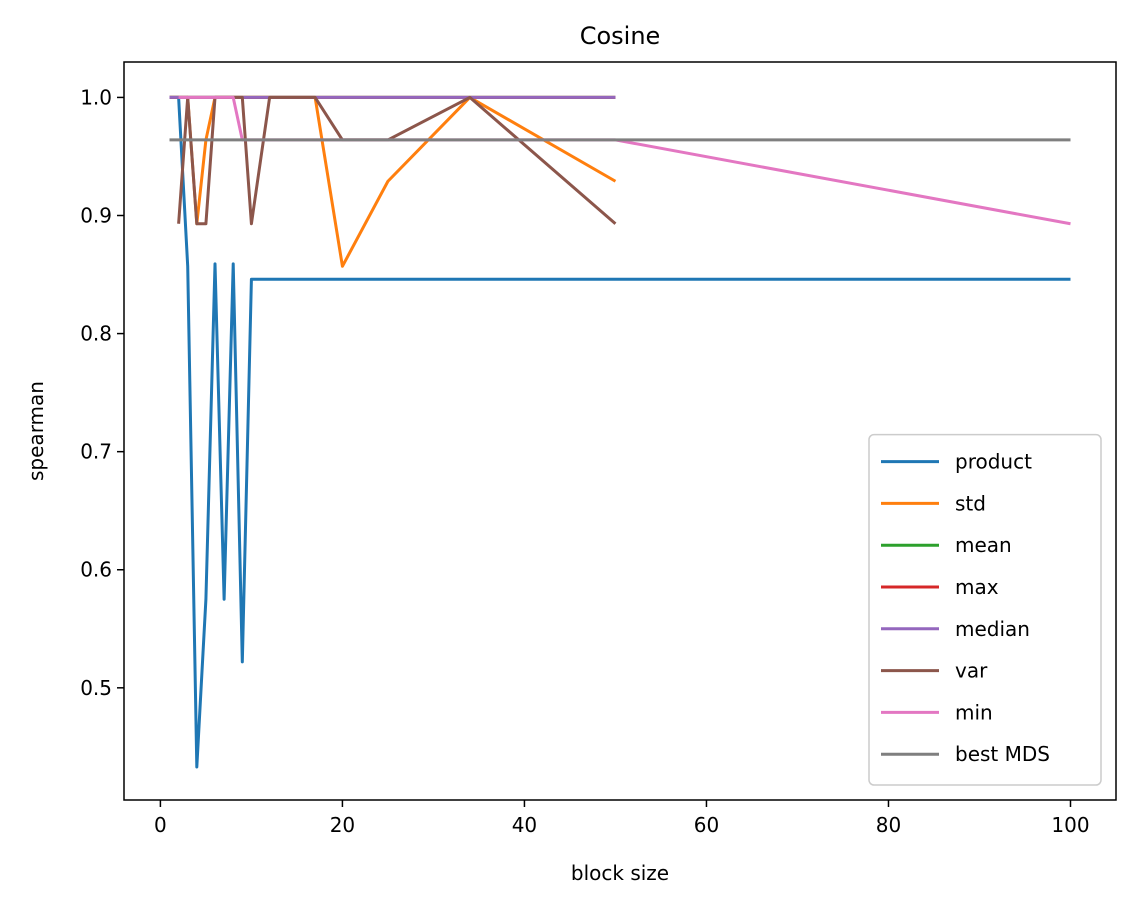 The height and width of the screenshot is (908, 1138). I want to click on x-tick-label: 0, so click(160, 825).